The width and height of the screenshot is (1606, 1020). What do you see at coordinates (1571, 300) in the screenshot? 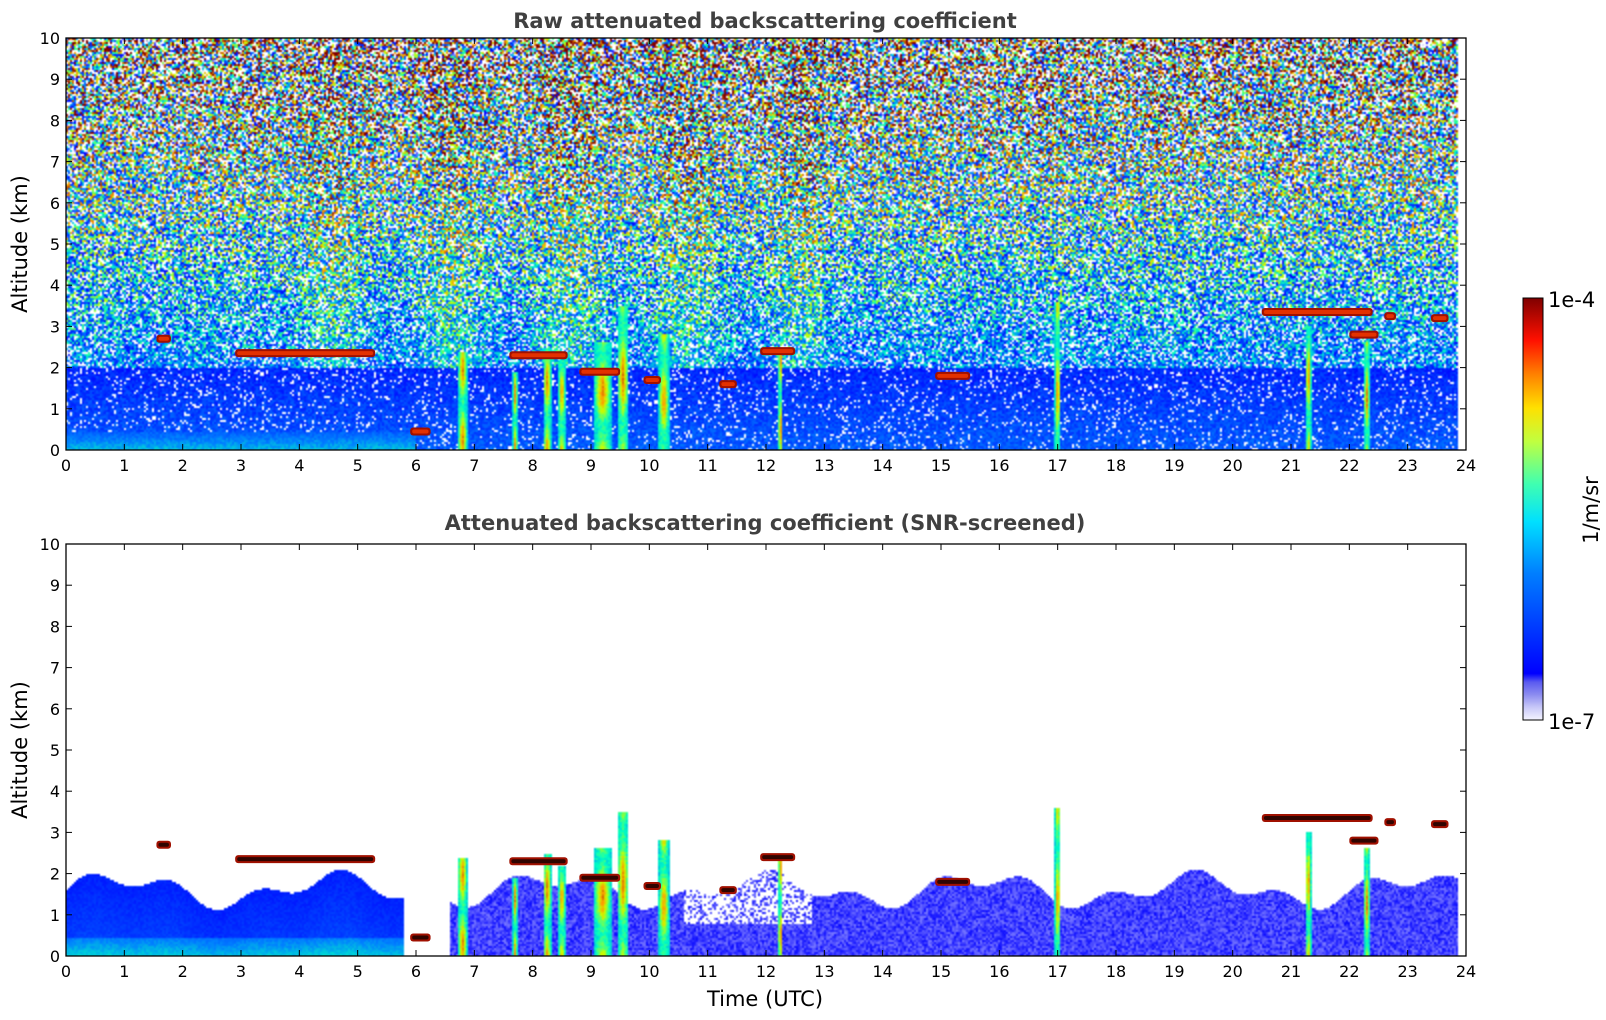
I see `colorbar-max-label: 1e-4` at bounding box center [1571, 300].